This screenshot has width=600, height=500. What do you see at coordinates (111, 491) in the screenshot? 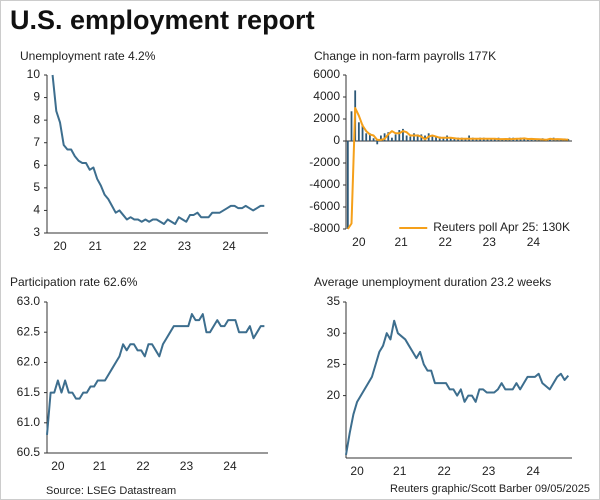
I see `source: Source: LSEG Datastream` at bounding box center [111, 491].